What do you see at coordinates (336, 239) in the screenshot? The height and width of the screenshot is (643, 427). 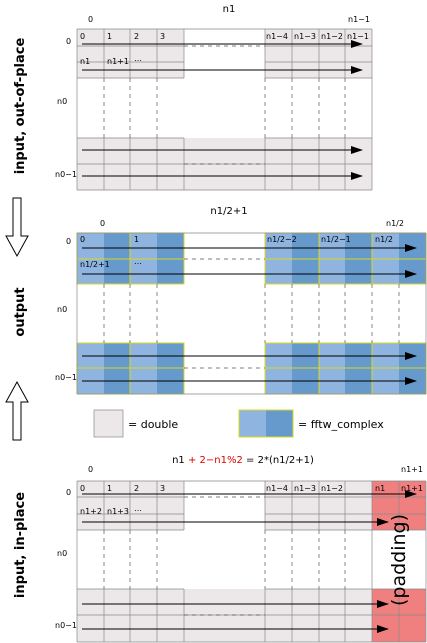 I see `section2-cell-label: n1/2−1` at bounding box center [336, 239].